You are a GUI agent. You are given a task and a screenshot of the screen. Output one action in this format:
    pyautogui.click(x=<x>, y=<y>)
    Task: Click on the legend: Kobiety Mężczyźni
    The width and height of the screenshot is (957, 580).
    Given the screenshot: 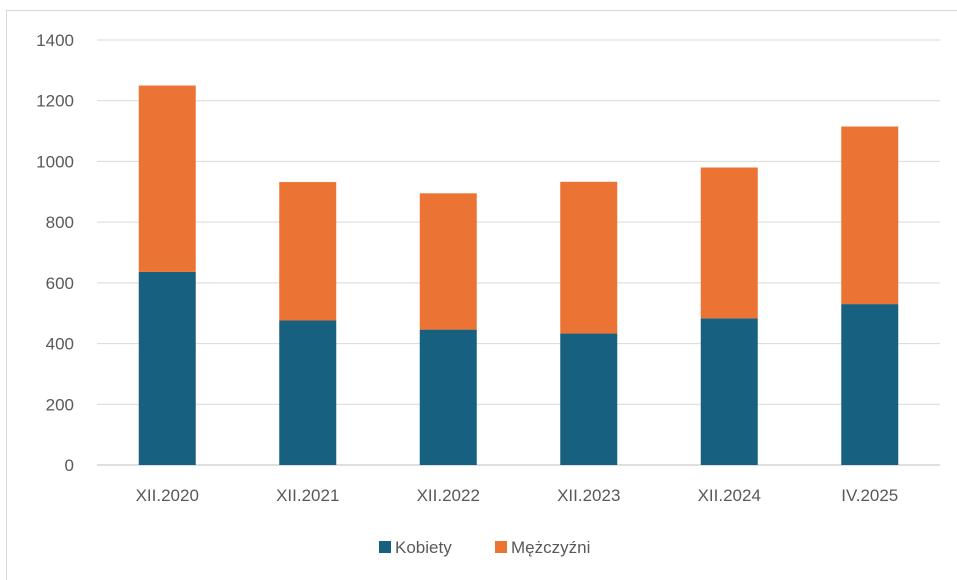 What is the action you would take?
    pyautogui.click(x=484, y=547)
    